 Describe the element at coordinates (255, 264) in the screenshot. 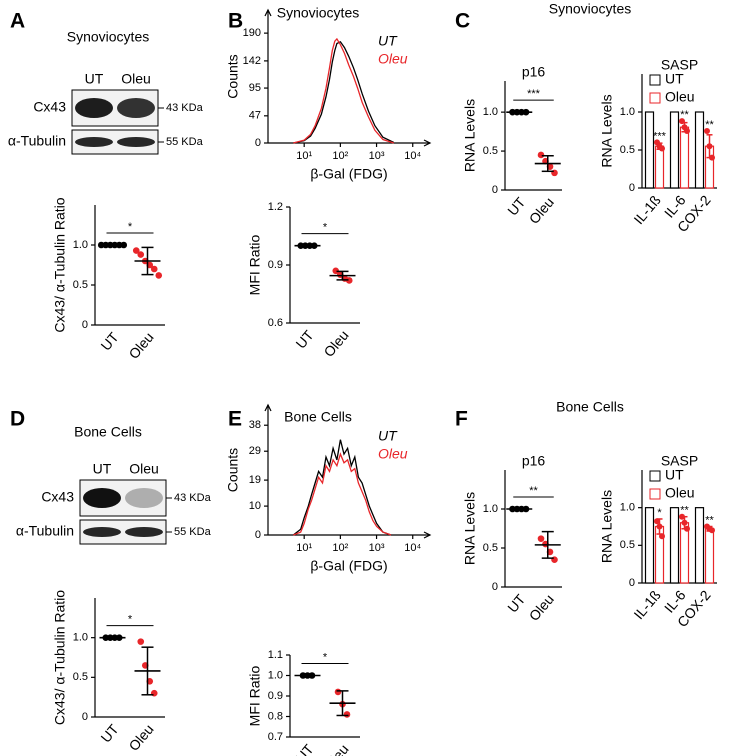

I see `y-axis-label: MFI Ratio` at that location.